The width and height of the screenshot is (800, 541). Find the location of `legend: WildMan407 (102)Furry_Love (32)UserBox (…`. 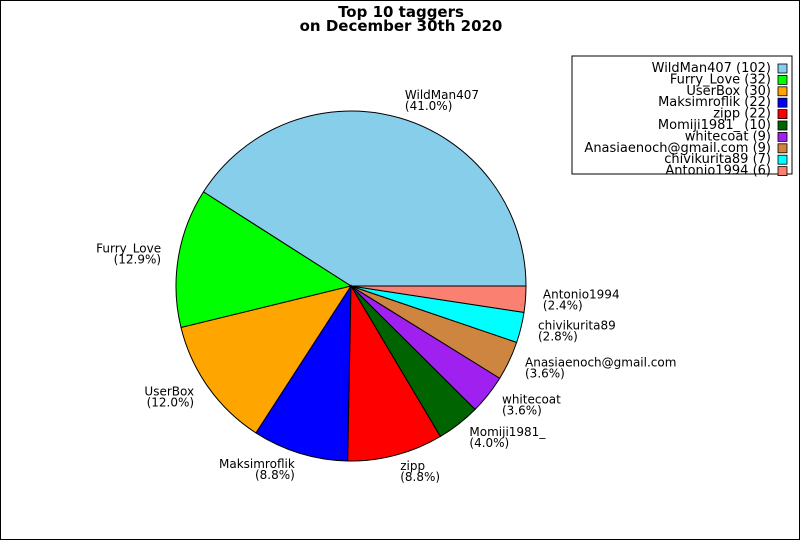

legend: WildMan407 (102)Furry_Love (32)UserBox (… is located at coordinates (682, 117).